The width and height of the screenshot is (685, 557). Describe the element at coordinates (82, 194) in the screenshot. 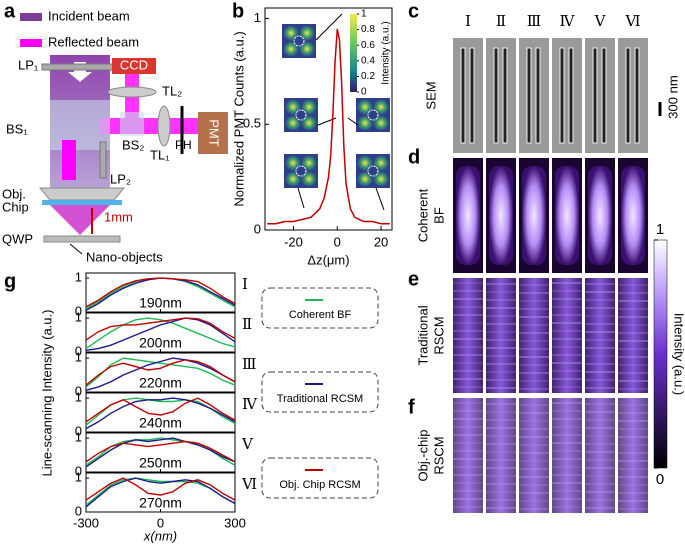

I see `objective` at that location.